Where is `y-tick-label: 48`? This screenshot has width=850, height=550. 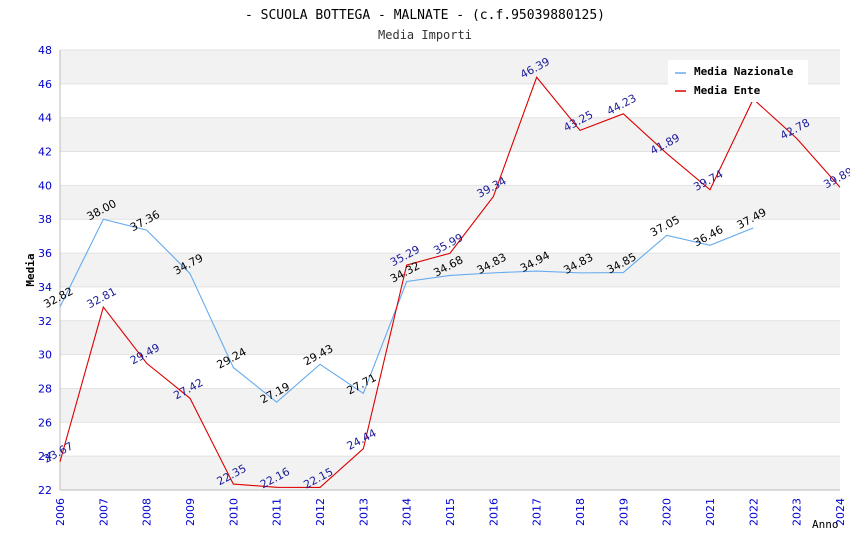 y-tick-label: 48 is located at coordinates (45, 50).